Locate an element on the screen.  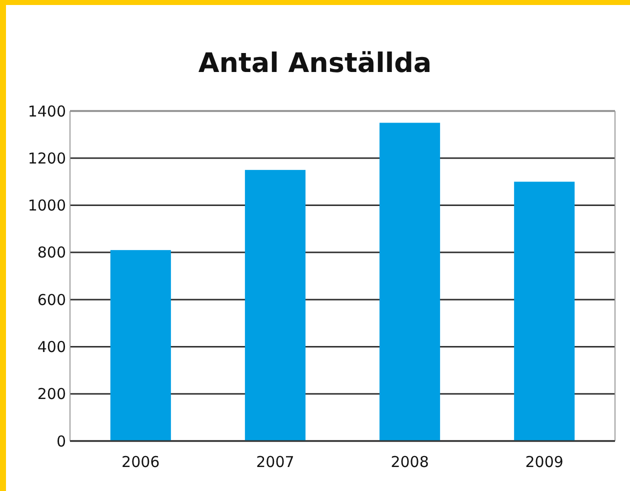
x-tick-label: 2006 is located at coordinates (141, 462).